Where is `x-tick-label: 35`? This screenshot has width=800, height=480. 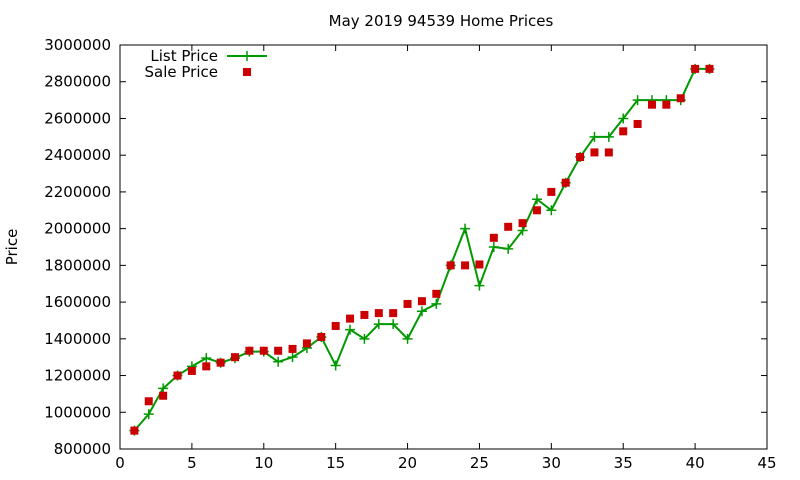
x-tick-label: 35 is located at coordinates (623, 463).